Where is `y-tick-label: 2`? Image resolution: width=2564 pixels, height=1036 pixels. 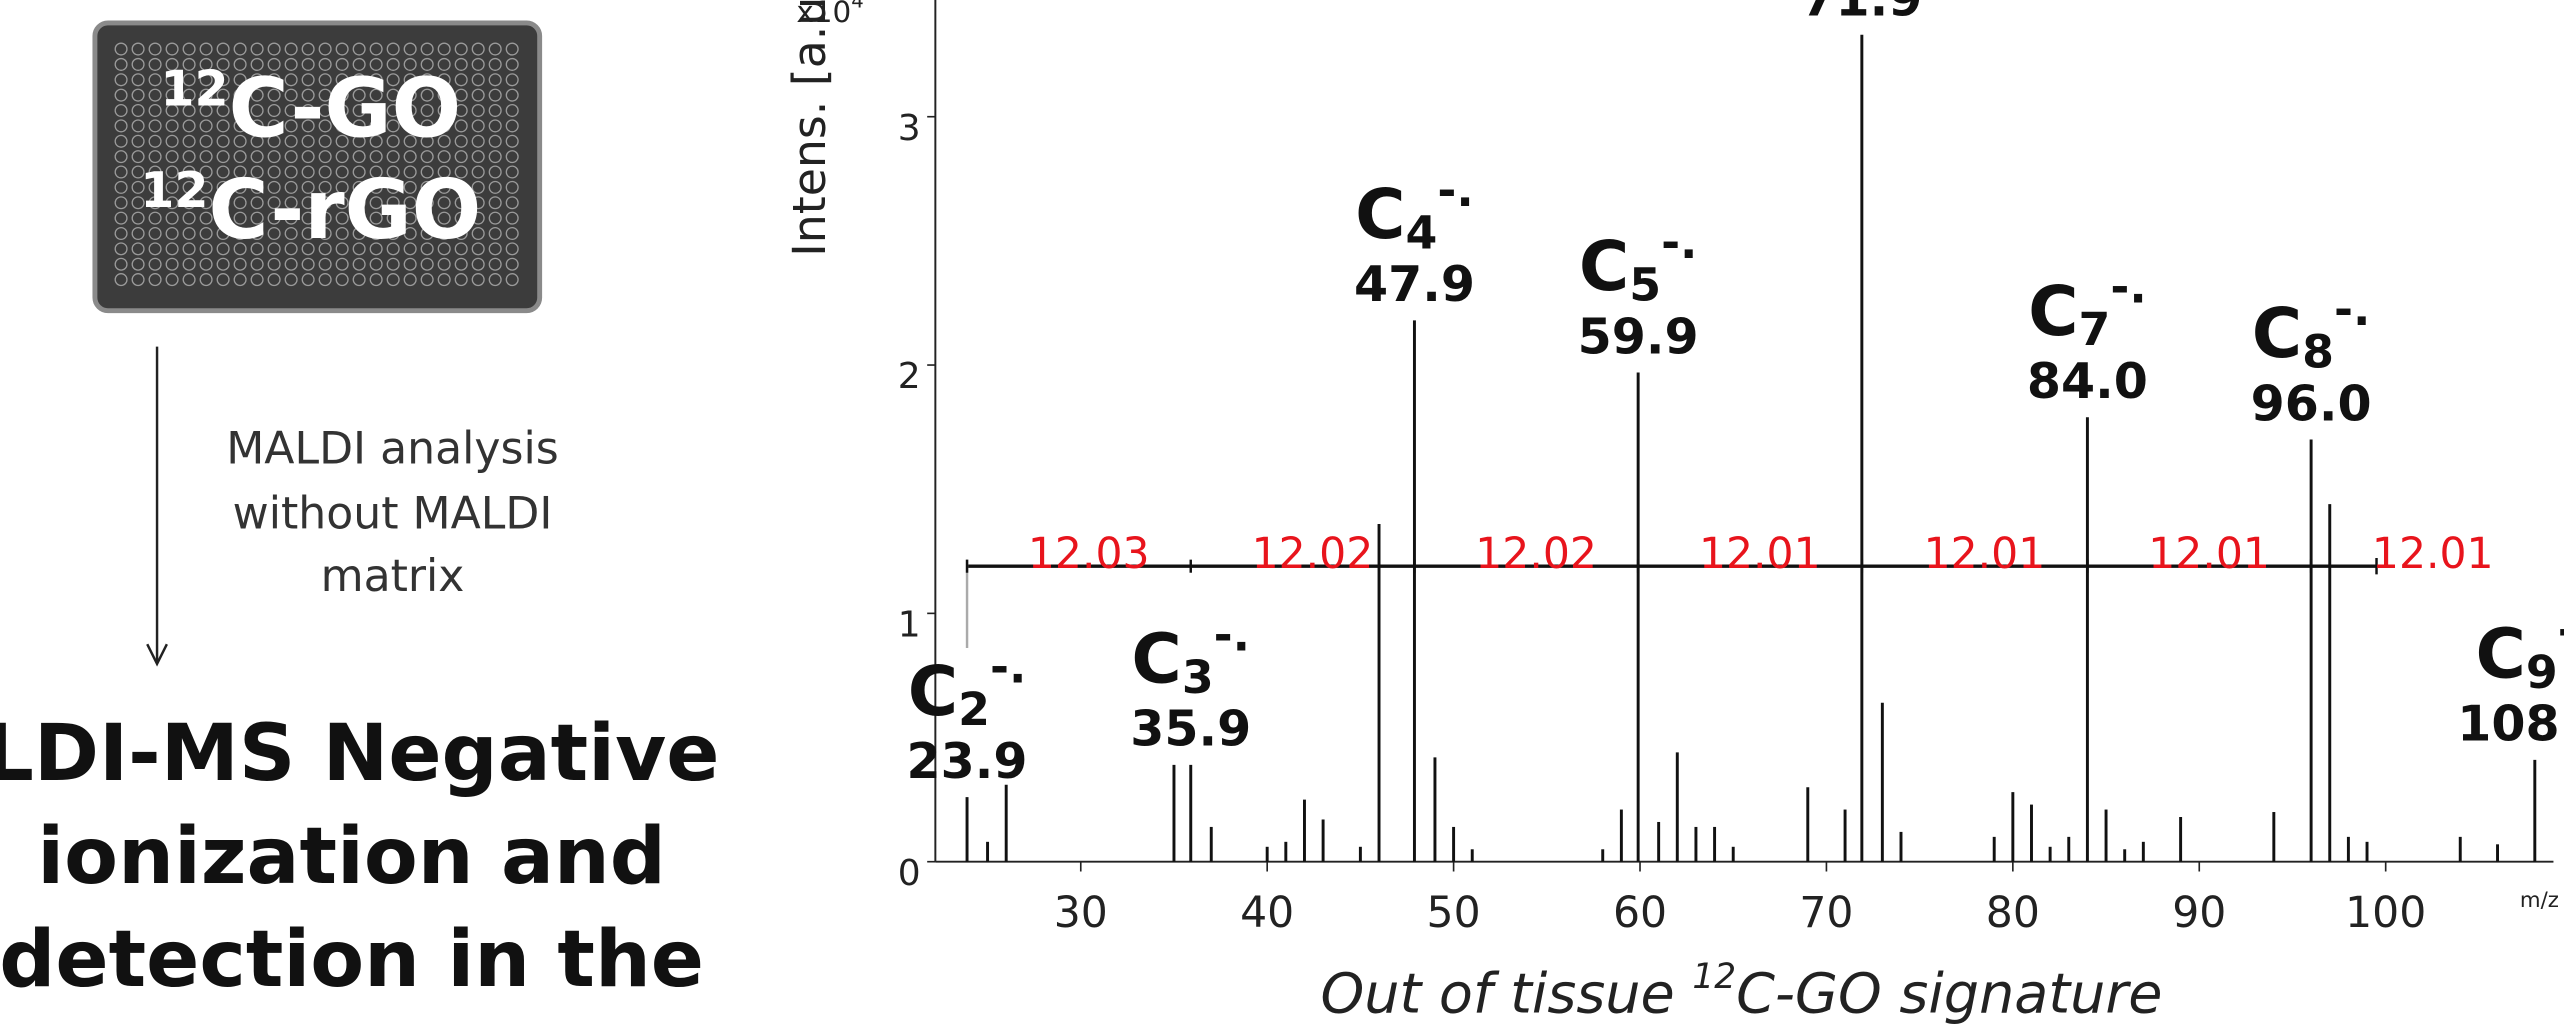
y-tick-label: 2 is located at coordinates (909, 376).